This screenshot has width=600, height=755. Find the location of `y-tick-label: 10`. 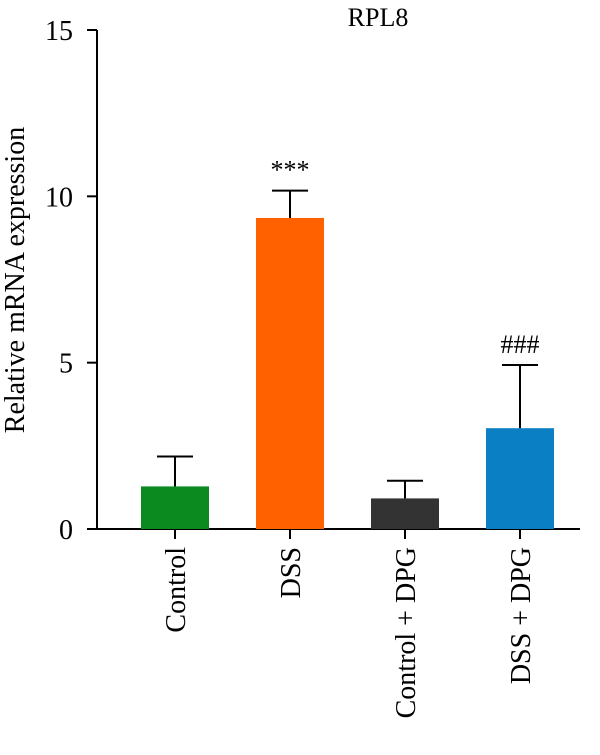

y-tick-label: 10 is located at coordinates (59, 197).